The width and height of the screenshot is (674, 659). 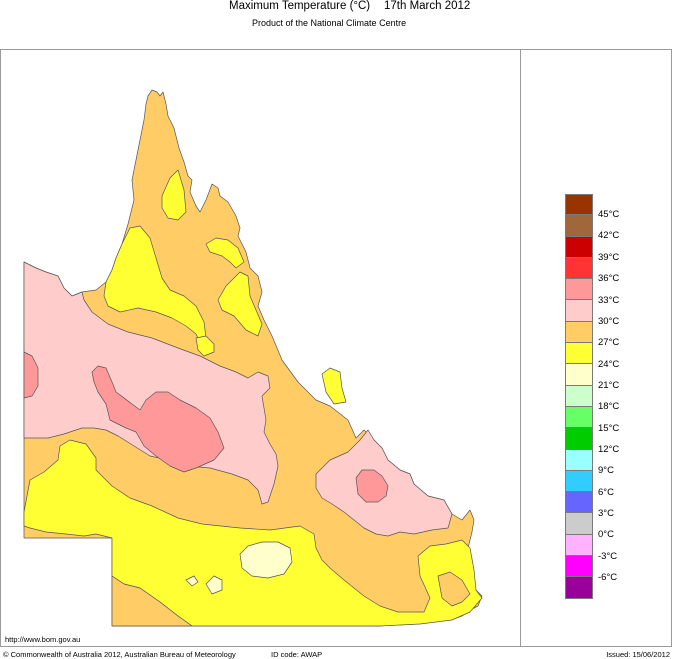 What do you see at coordinates (266, 560) in the screenshot?
I see `region-21-24-south` at bounding box center [266, 560].